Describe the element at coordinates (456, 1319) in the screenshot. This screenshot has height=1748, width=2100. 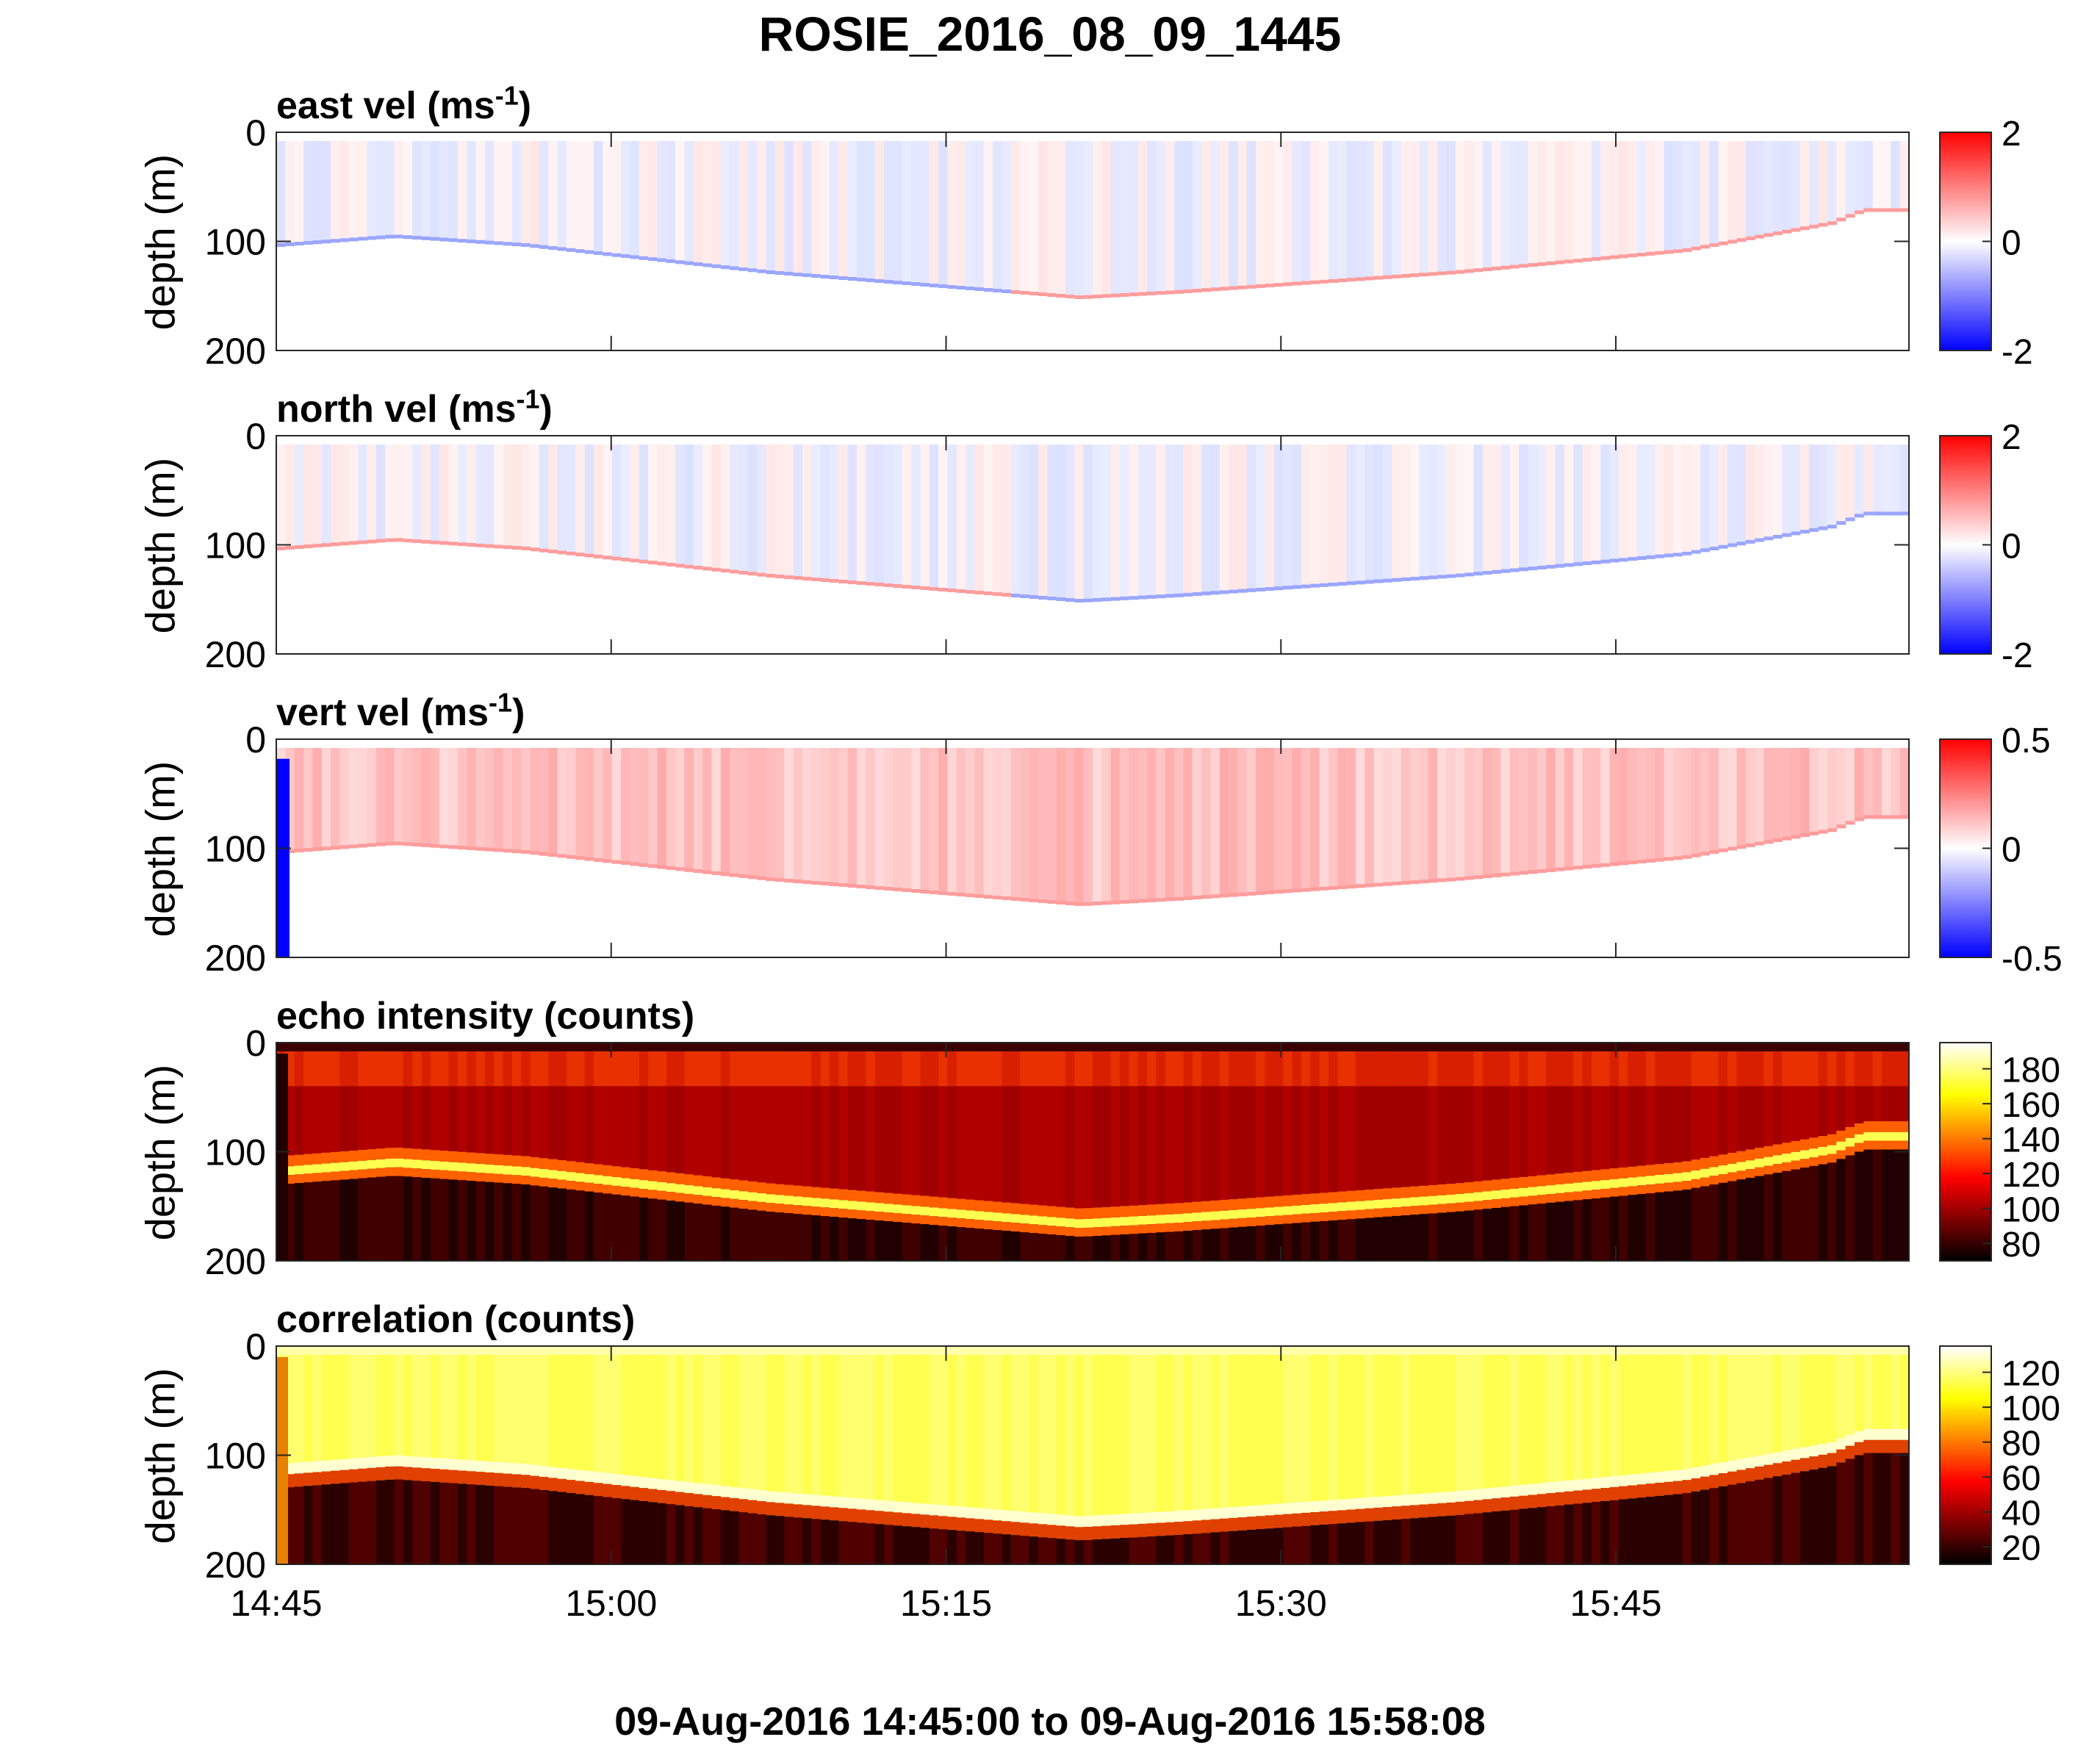
I see `panel-title: correlation (counts)` at that location.